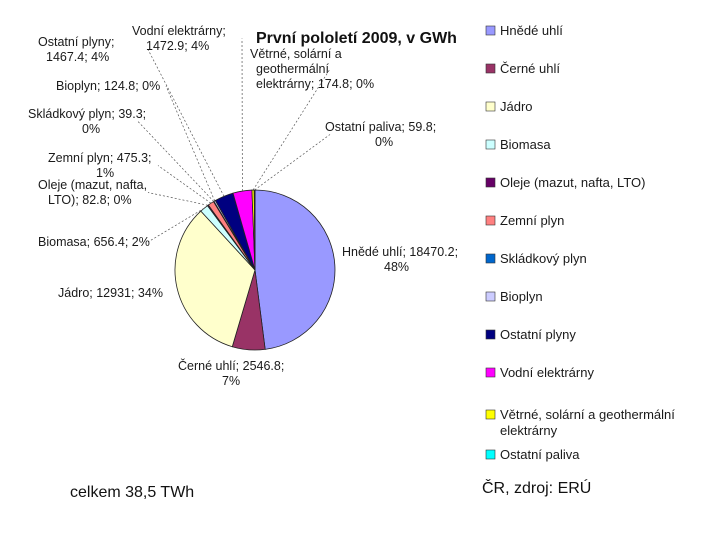 Image resolution: width=720 pixels, height=540 pixels. I want to click on data-label-hnede-uhli: Hnědé uhlí; 18470.2;, so click(400, 252).